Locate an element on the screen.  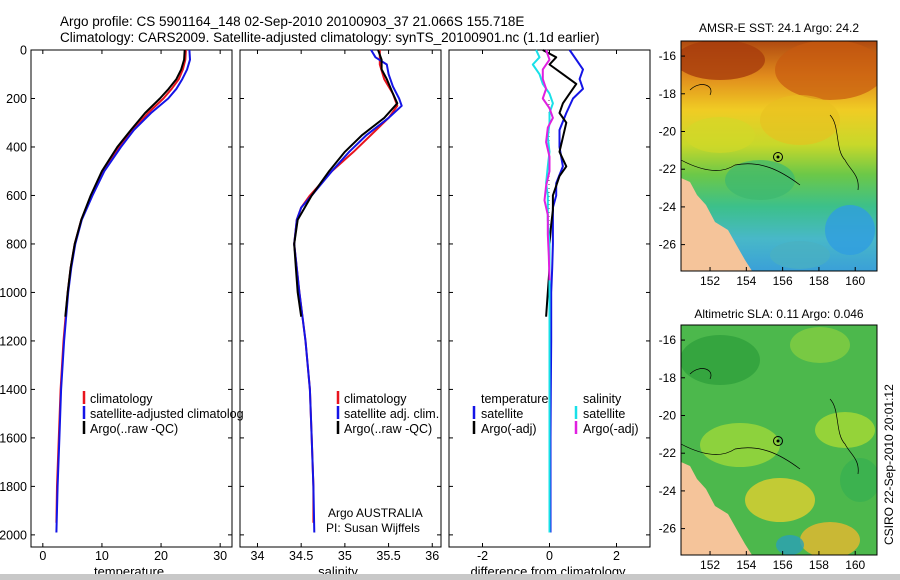
x-tick-label: 34 is located at coordinates (258, 556).